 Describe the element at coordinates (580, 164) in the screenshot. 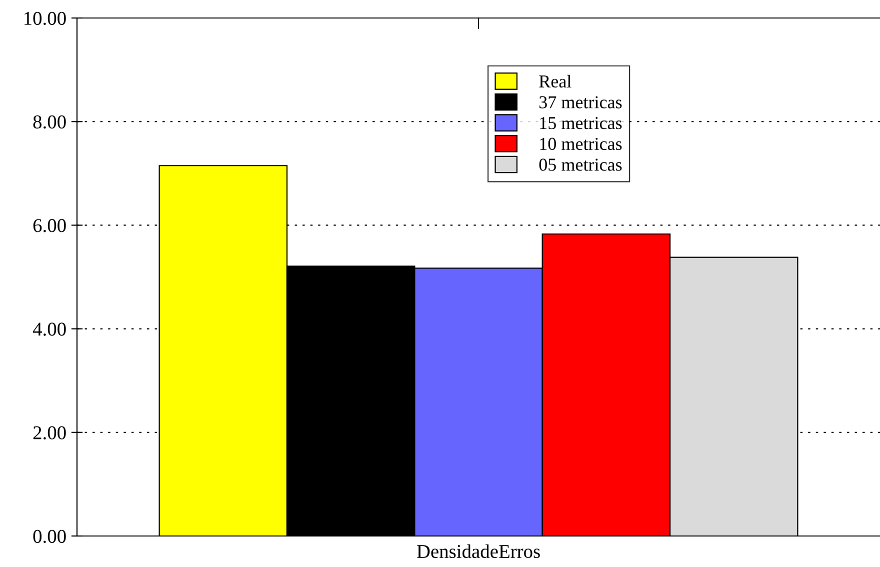

I see `legend-label: 05 metricas` at that location.